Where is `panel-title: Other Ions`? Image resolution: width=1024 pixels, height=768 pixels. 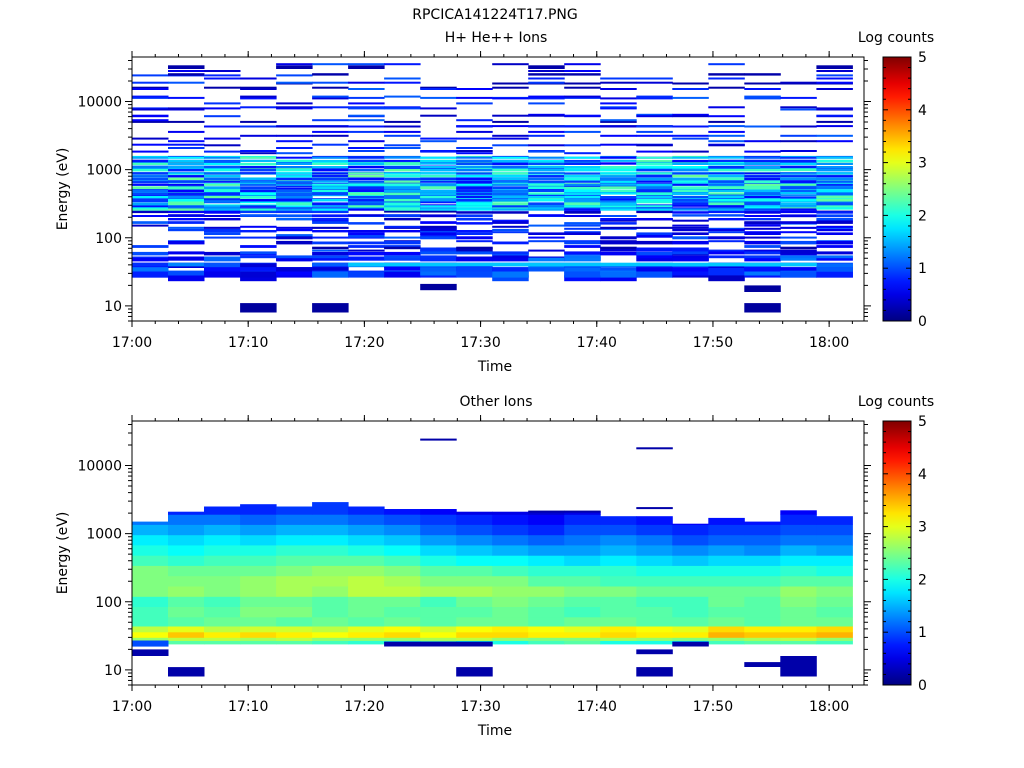 panel-title: Other Ions is located at coordinates (495, 402).